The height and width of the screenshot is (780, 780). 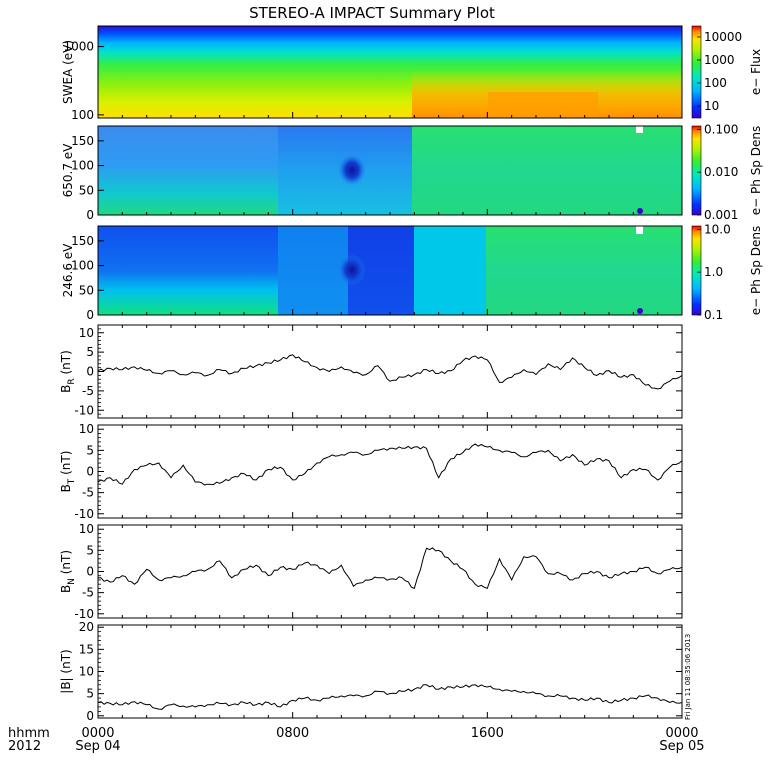 What do you see at coordinates (584, 270) in the screenshot?
I see `pad-246-right-region` at bounding box center [584, 270].